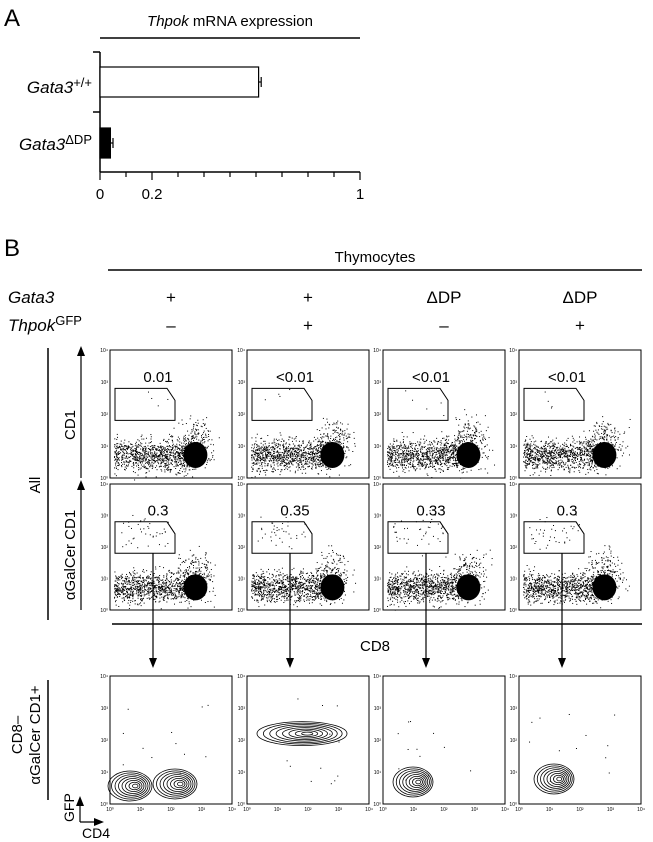 The image size is (653, 842). Describe the element at coordinates (105, 517) in the screenshot. I see `y-tick-label: 10³` at that location.